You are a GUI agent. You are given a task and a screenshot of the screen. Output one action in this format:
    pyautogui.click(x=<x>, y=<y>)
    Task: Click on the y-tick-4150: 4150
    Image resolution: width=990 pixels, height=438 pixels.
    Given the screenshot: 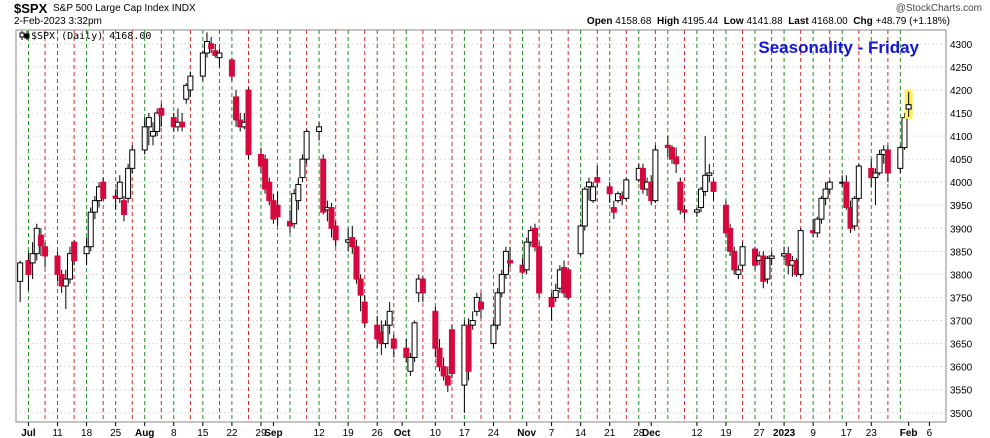 What is the action you would take?
    pyautogui.click(x=961, y=114)
    